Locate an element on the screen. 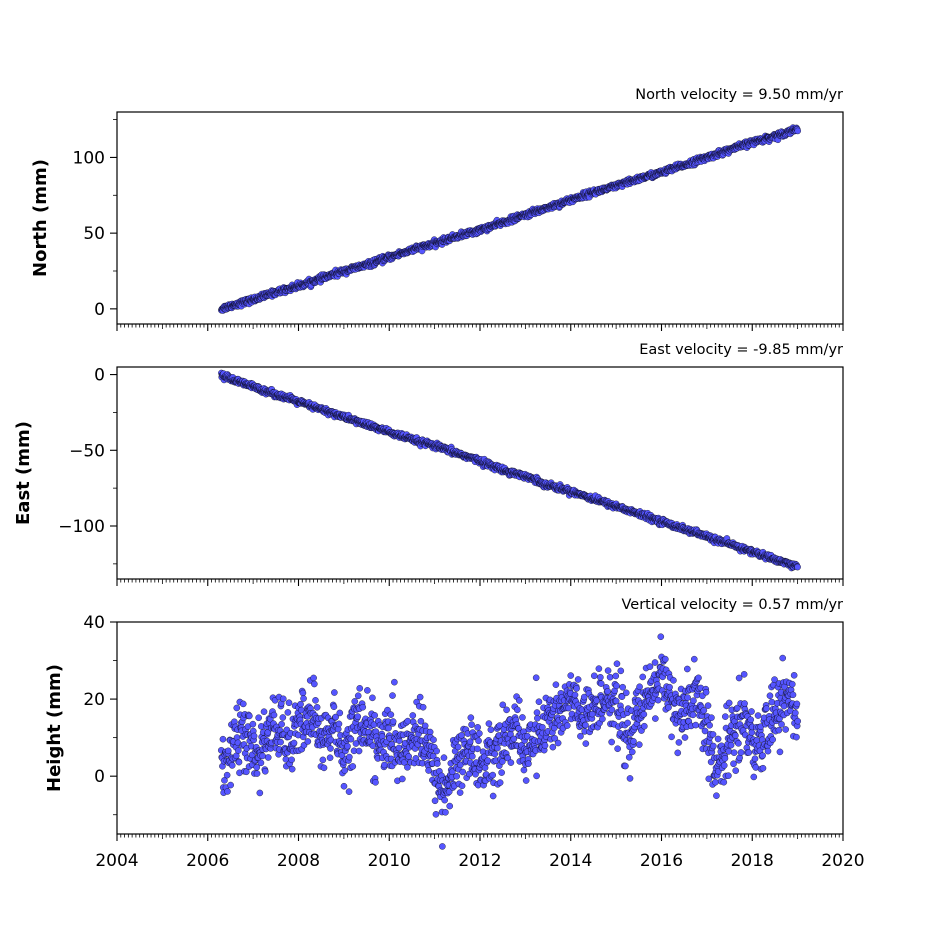 This screenshot has width=937, height=937. y-tick-label: −50 is located at coordinates (87, 451).